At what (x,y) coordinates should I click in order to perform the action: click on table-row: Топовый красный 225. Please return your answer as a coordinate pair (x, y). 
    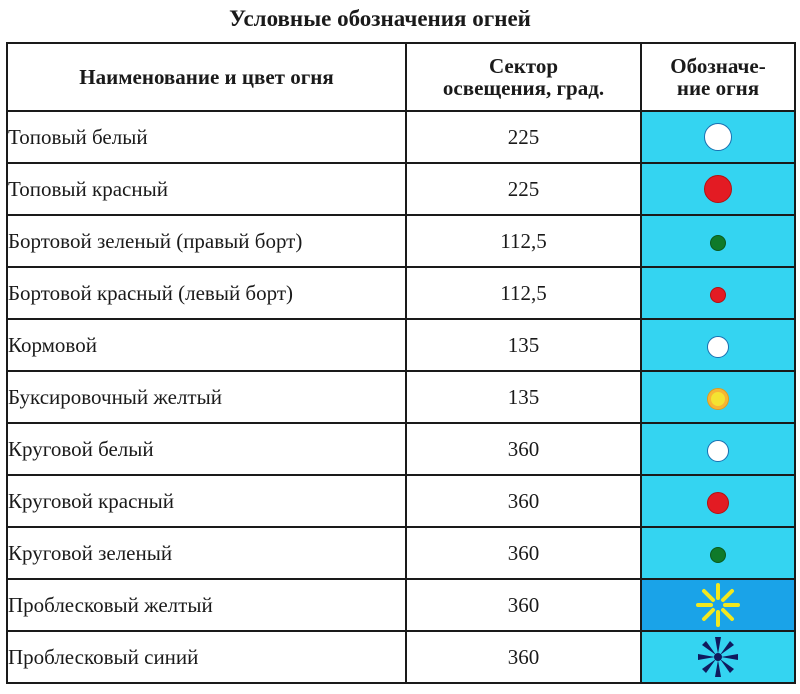
    Looking at the image, I should click on (401, 189).